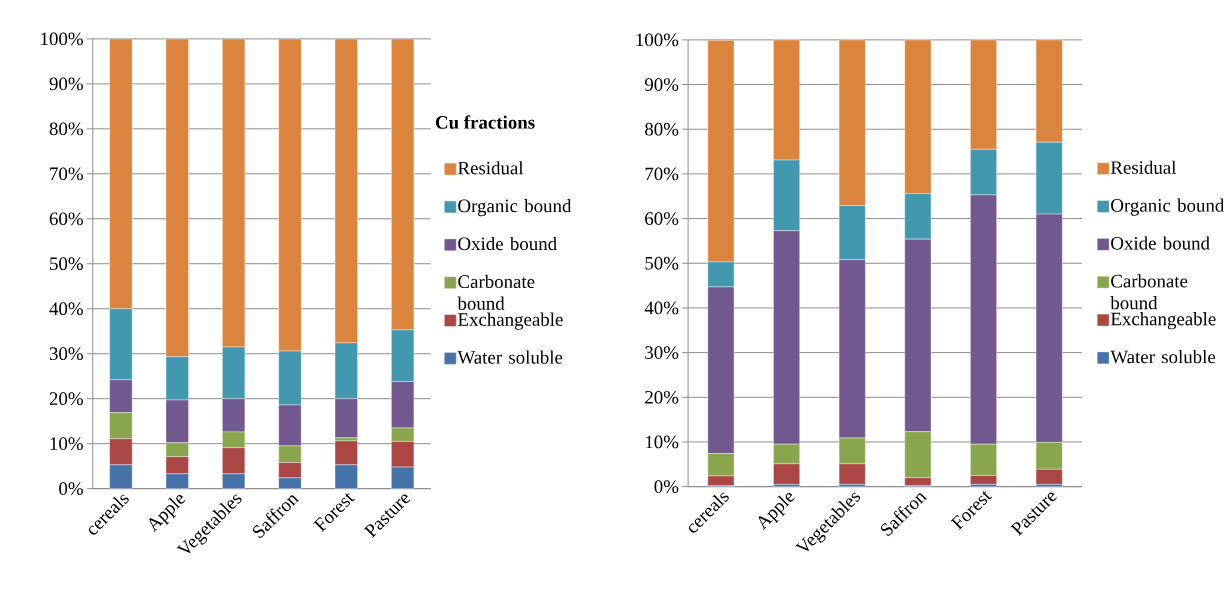  Describe the element at coordinates (485, 122) in the screenshot. I see `text: Cu fractions` at that location.